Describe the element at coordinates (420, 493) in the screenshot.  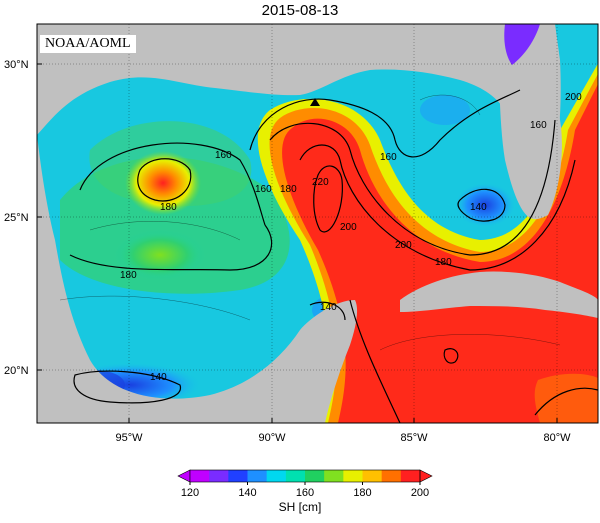
I see `colorbar-tick-label: 200` at that location.